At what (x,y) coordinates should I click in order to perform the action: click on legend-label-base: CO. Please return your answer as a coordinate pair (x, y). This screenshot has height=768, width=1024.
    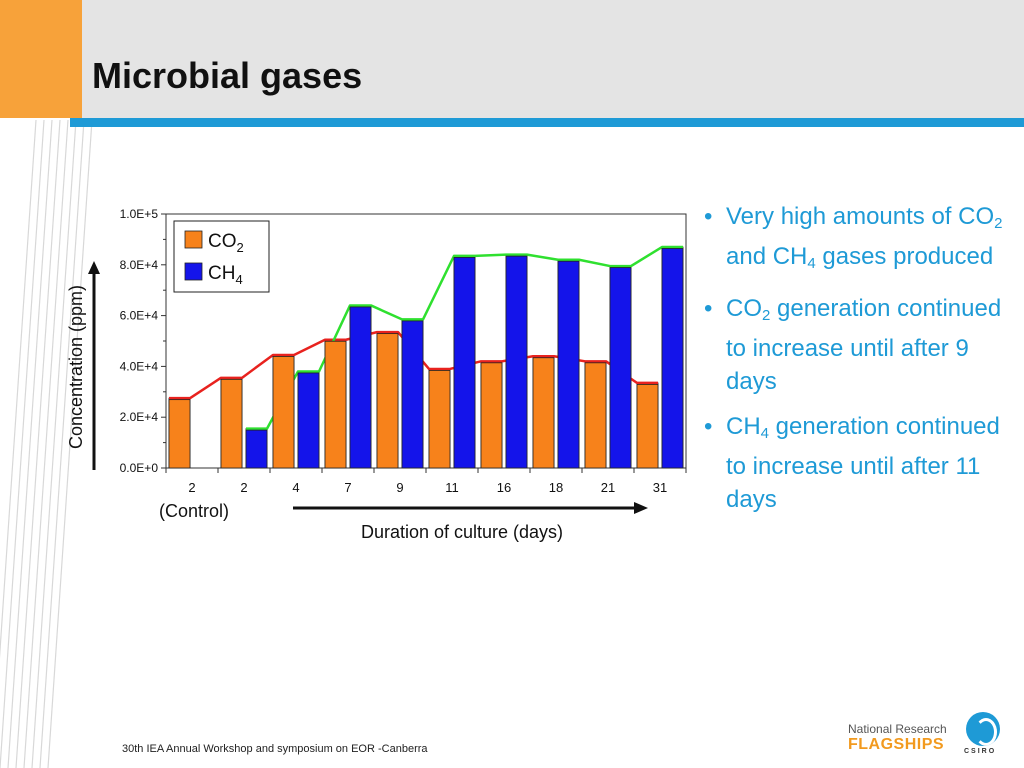
    Looking at the image, I should click on (222, 241).